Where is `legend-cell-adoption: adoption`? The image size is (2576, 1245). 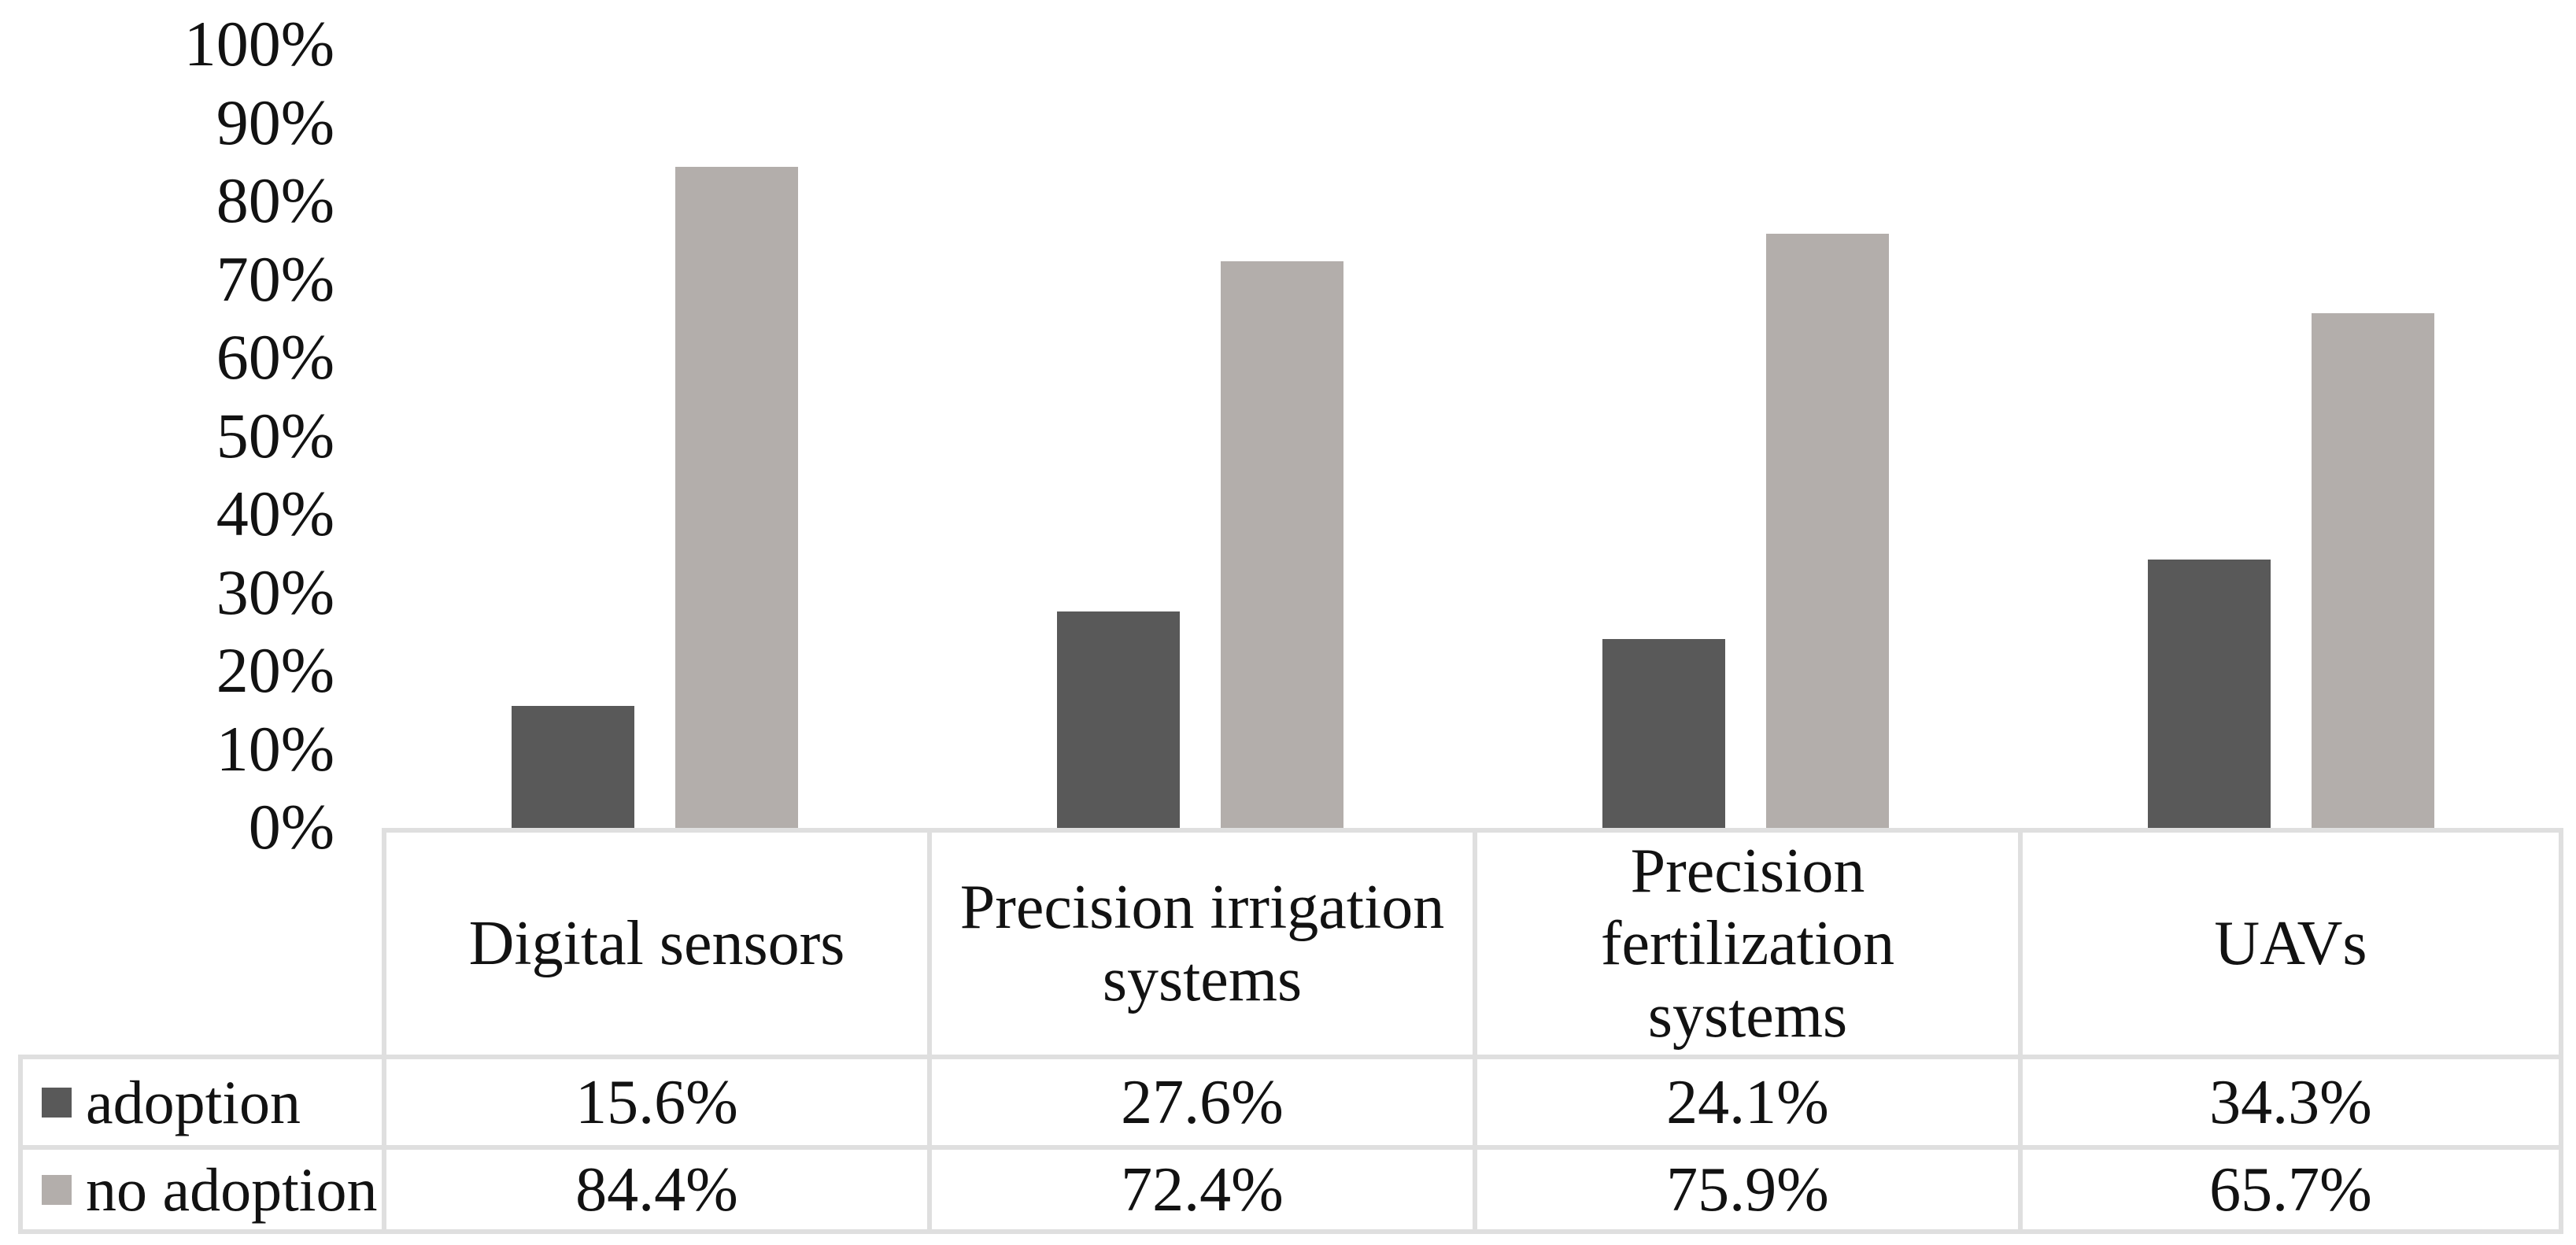 legend-cell-adoption: adoption is located at coordinates (200, 1100).